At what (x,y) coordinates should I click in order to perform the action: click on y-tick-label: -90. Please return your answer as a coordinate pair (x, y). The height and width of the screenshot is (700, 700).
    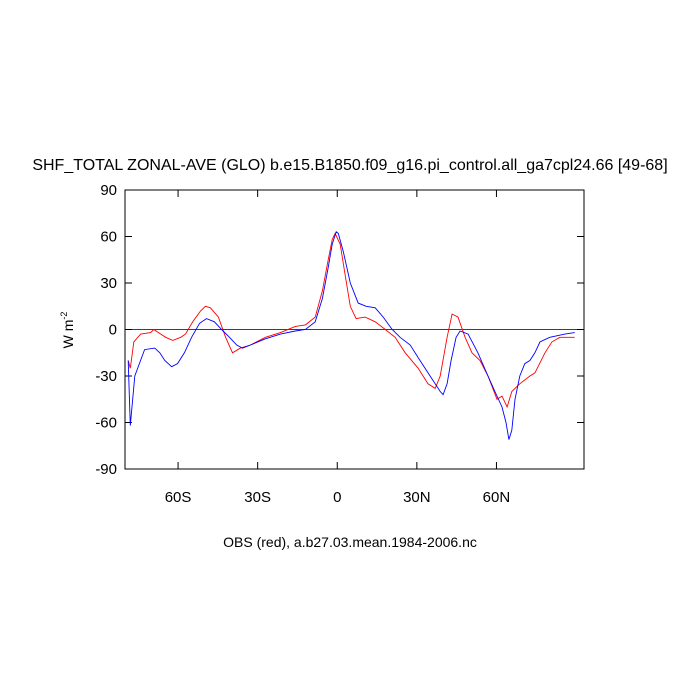
    Looking at the image, I should click on (106, 469).